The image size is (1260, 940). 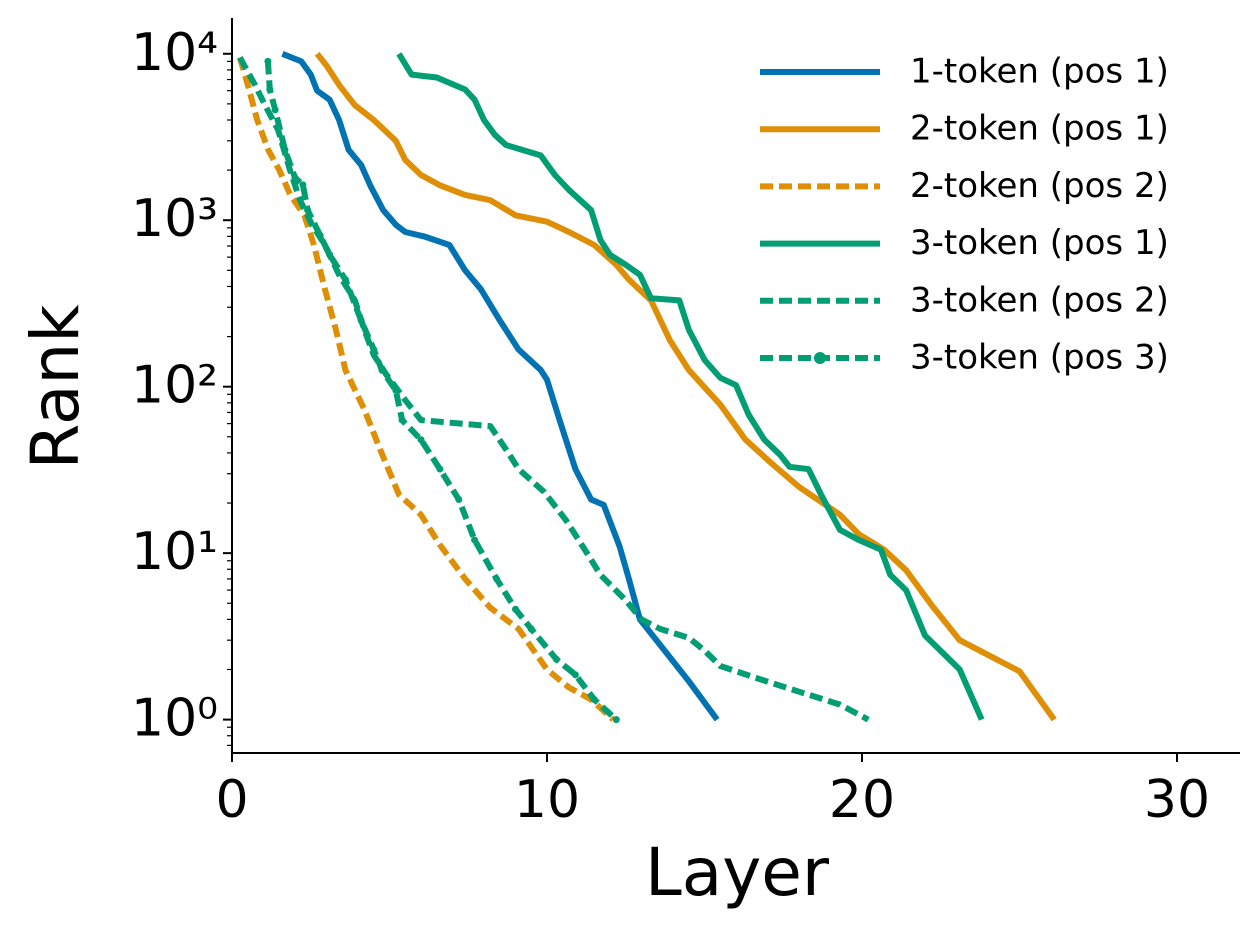 What do you see at coordinates (862, 800) in the screenshot?
I see `x-tick-label: 20` at bounding box center [862, 800].